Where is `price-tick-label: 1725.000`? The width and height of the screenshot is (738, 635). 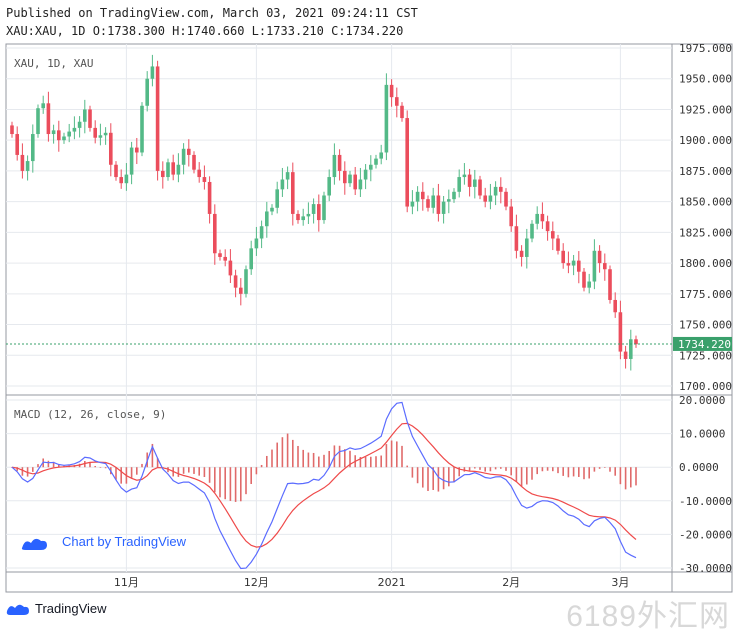 price-tick-label: 1725.000 is located at coordinates (705, 355).